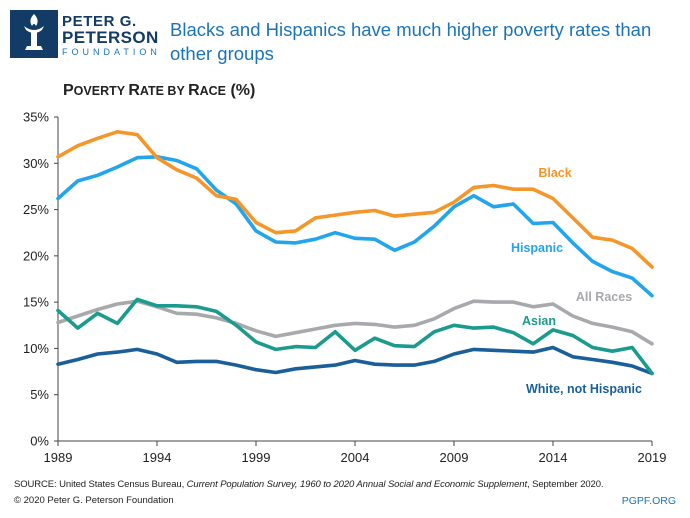 This screenshot has width=690, height=518. I want to click on x-tick-label-2014: 2014, so click(553, 457).